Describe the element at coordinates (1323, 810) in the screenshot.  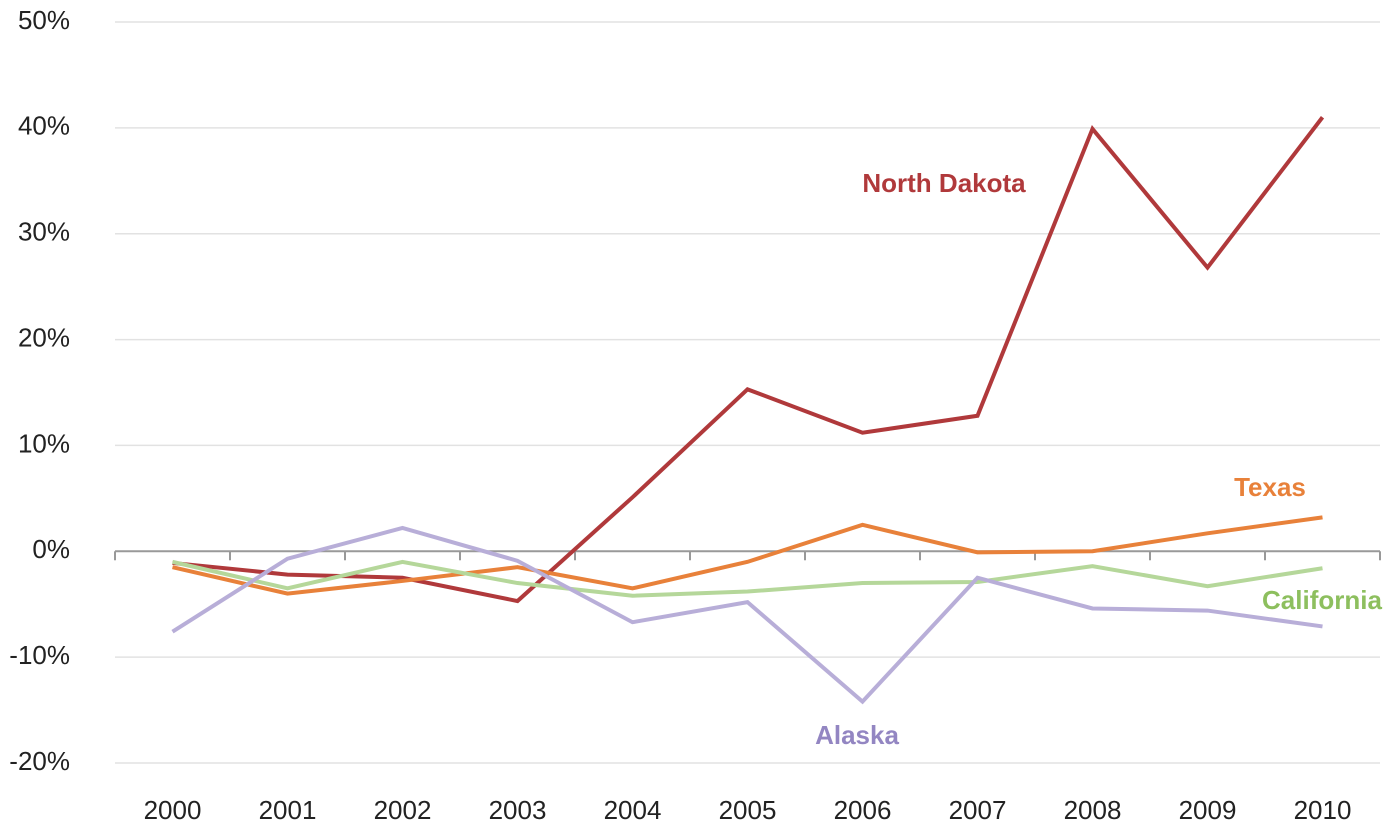
I see `x-tick-label: 2010` at that location.